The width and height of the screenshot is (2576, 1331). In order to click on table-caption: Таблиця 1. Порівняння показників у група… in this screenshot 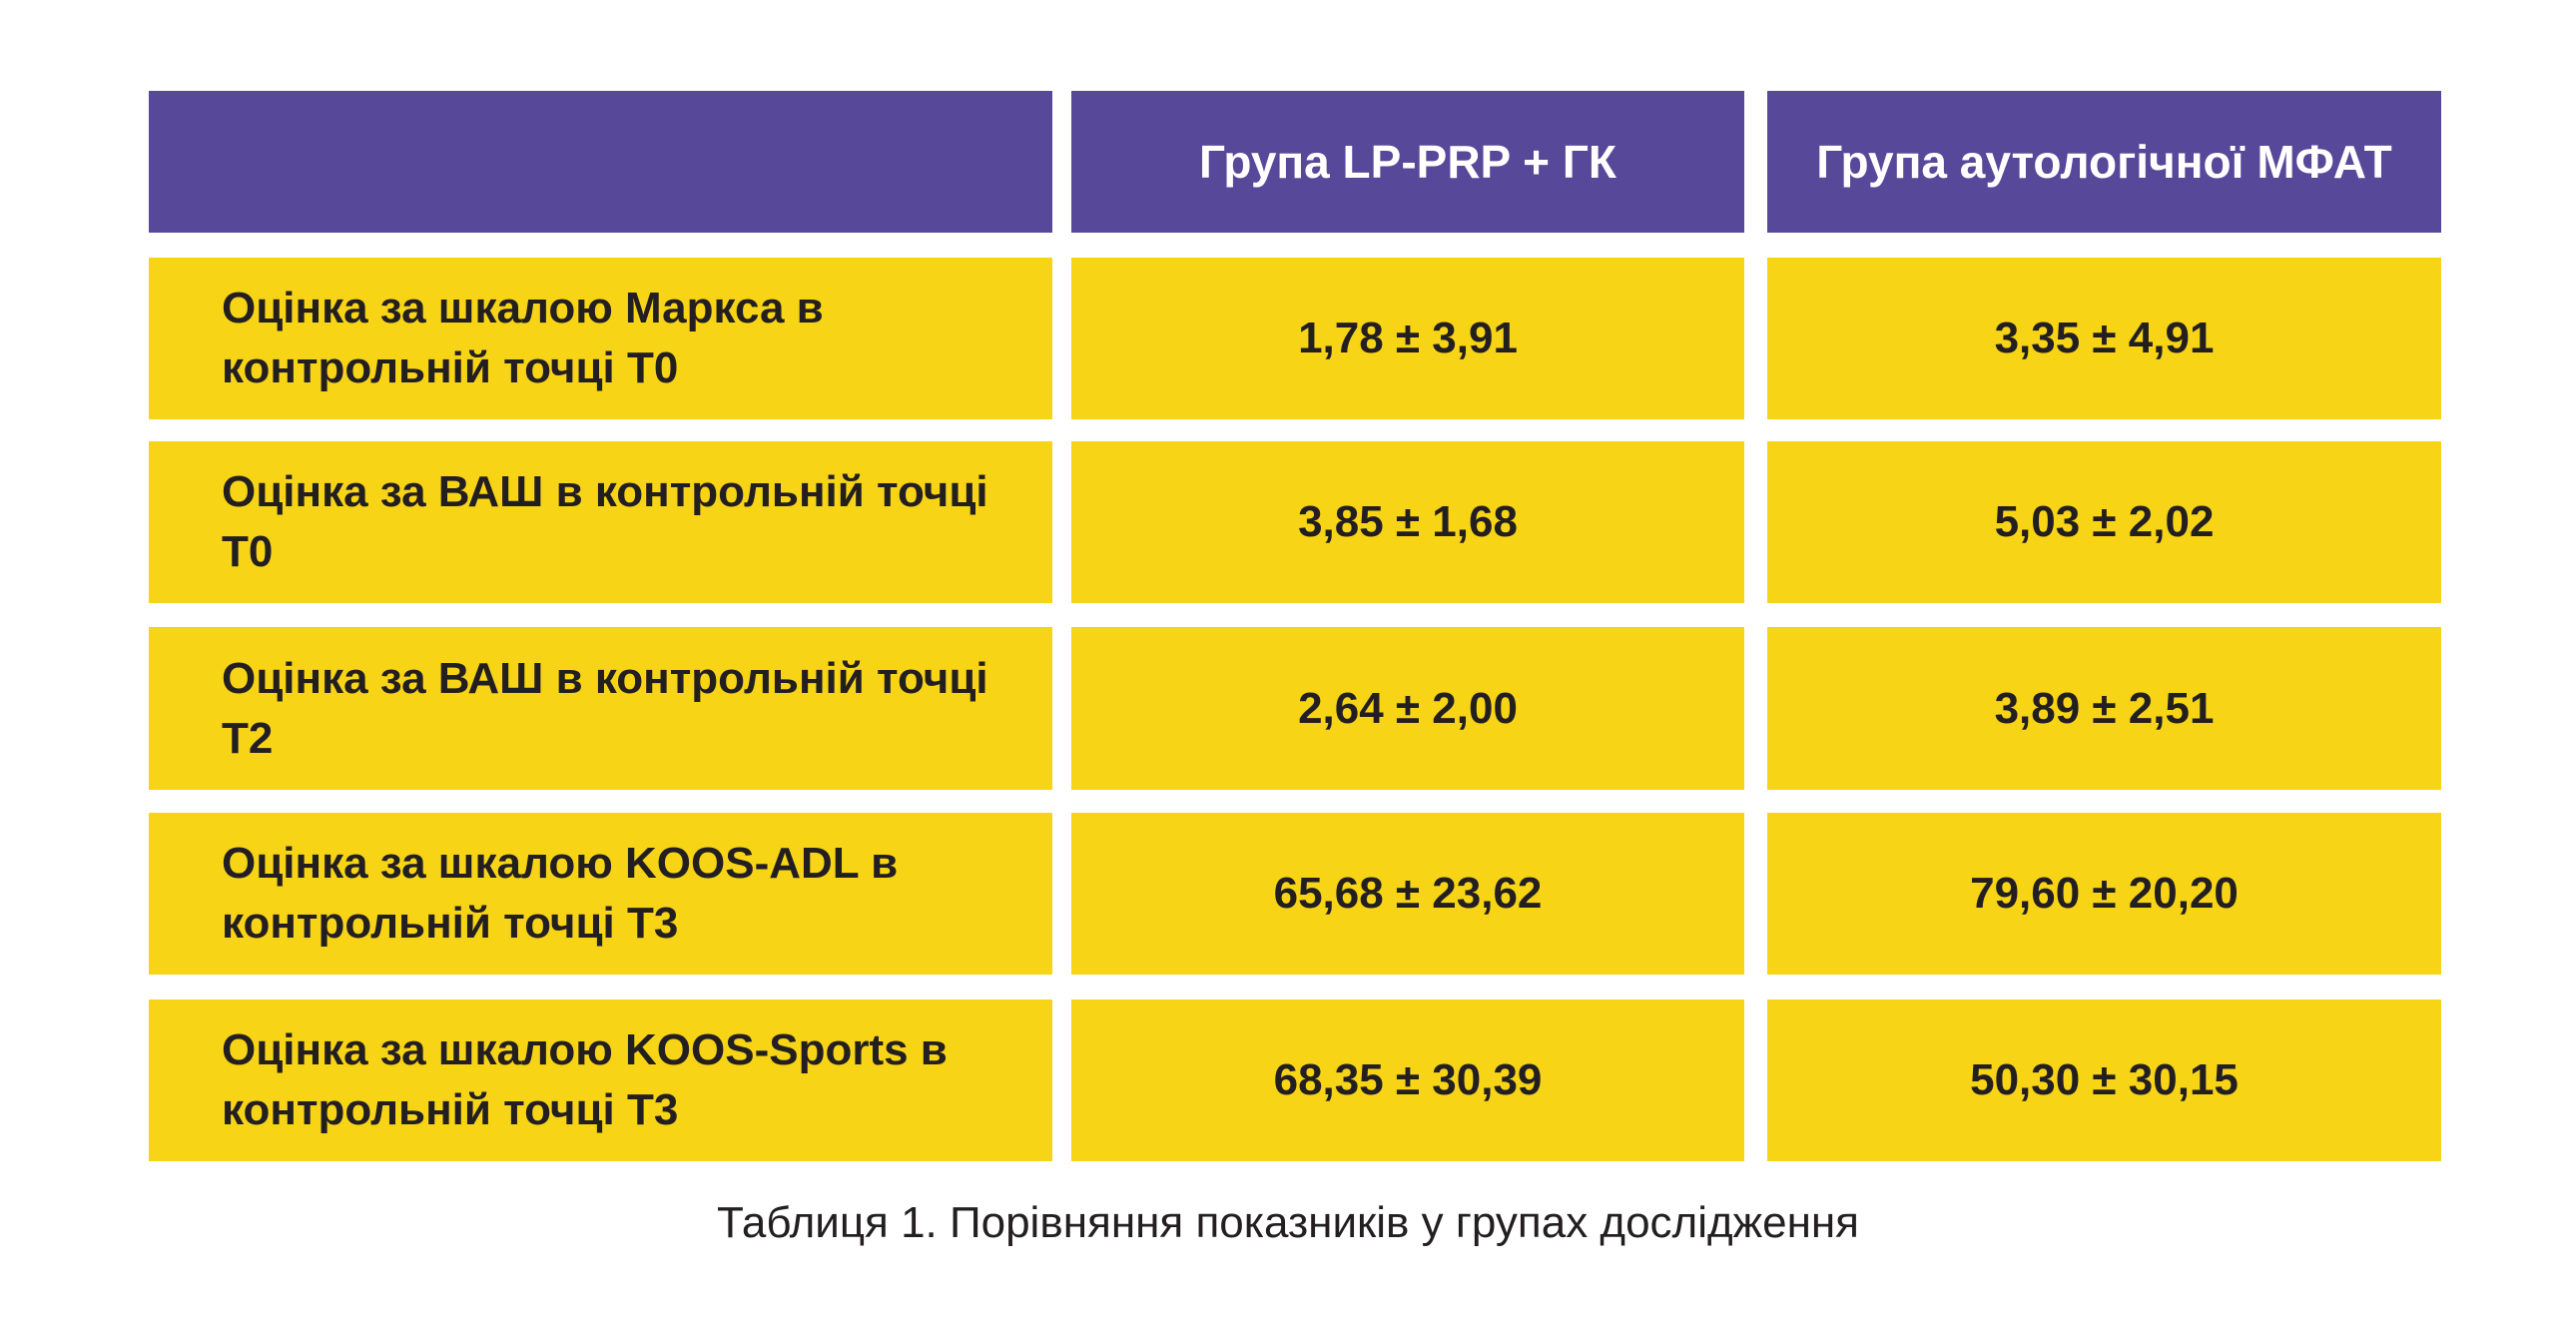, I will do `click(1288, 1223)`.